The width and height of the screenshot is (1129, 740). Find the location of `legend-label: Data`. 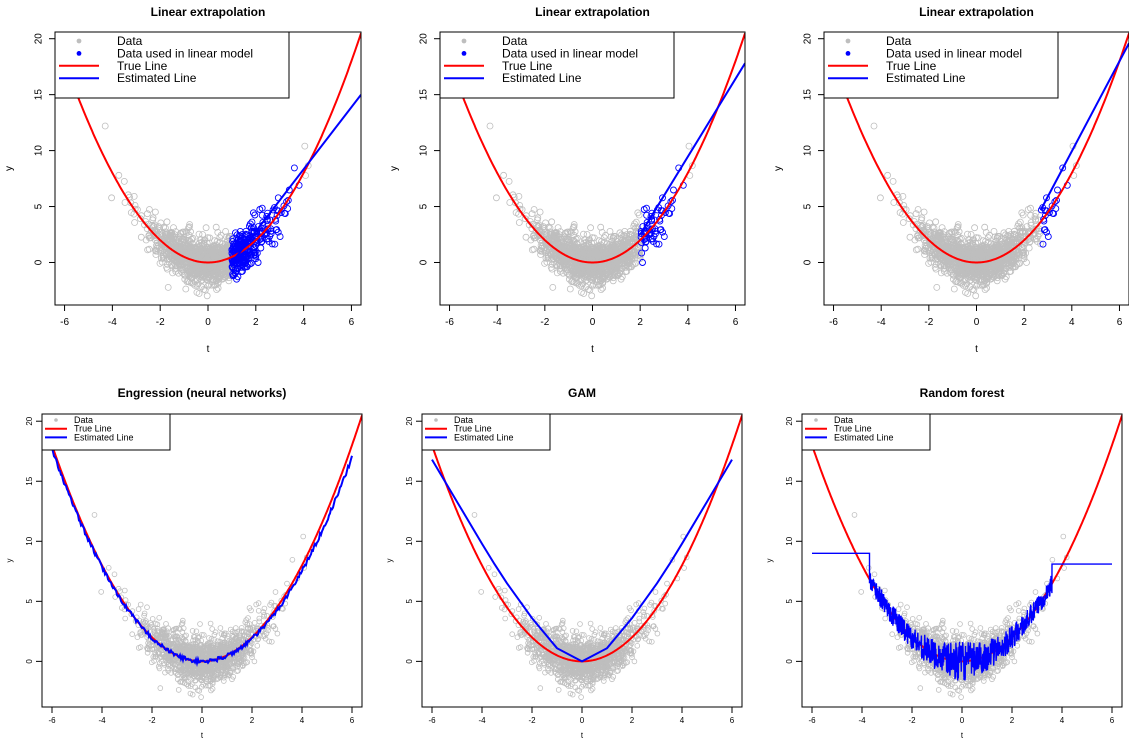

legend-label: Data is located at coordinates (899, 41).